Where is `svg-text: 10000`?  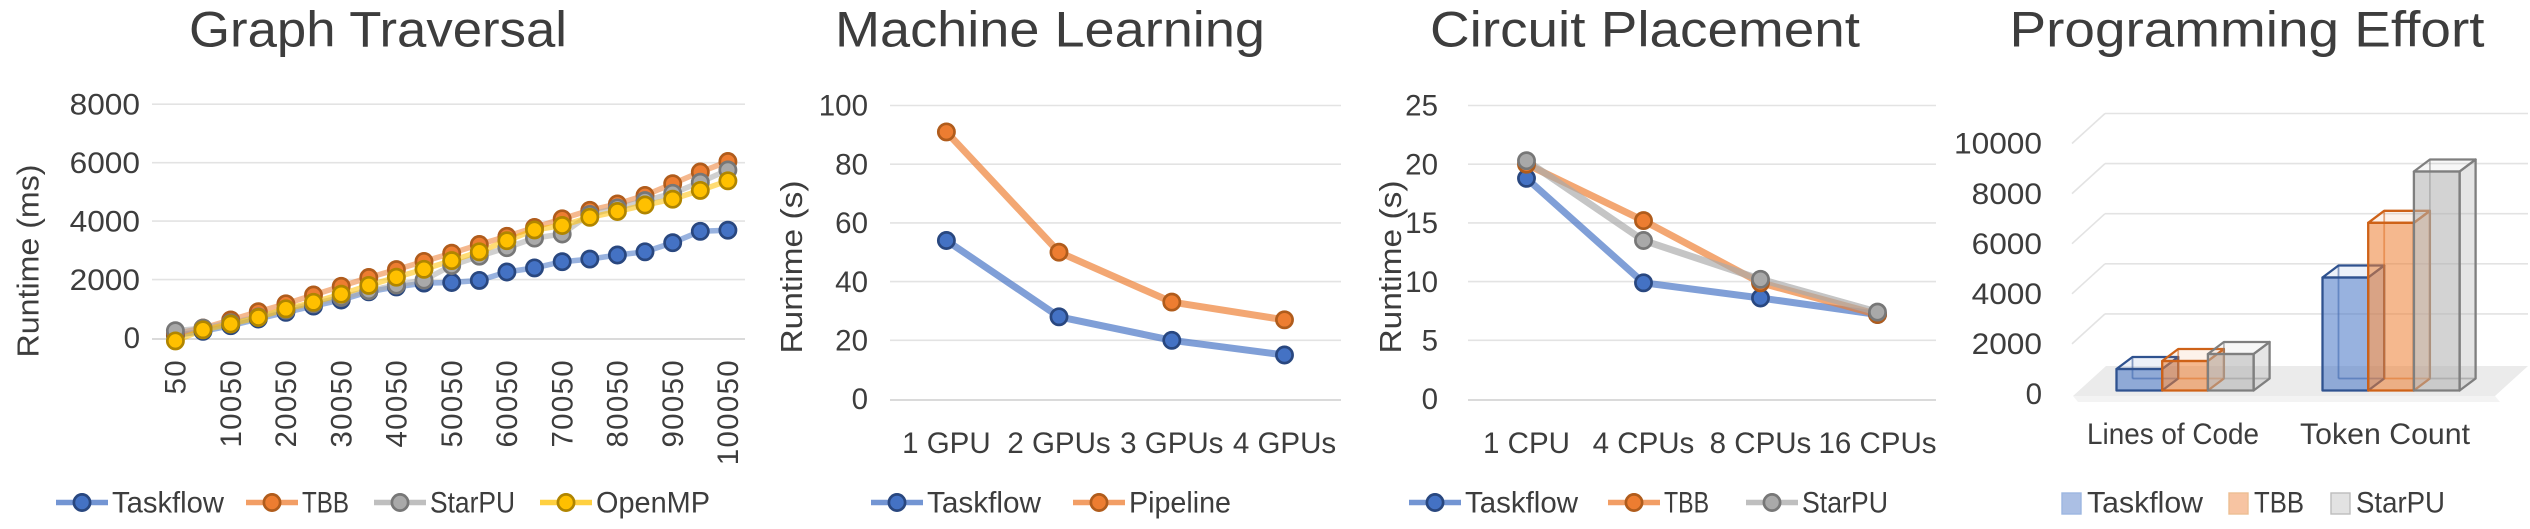 svg-text: 10000 is located at coordinates (1998, 144).